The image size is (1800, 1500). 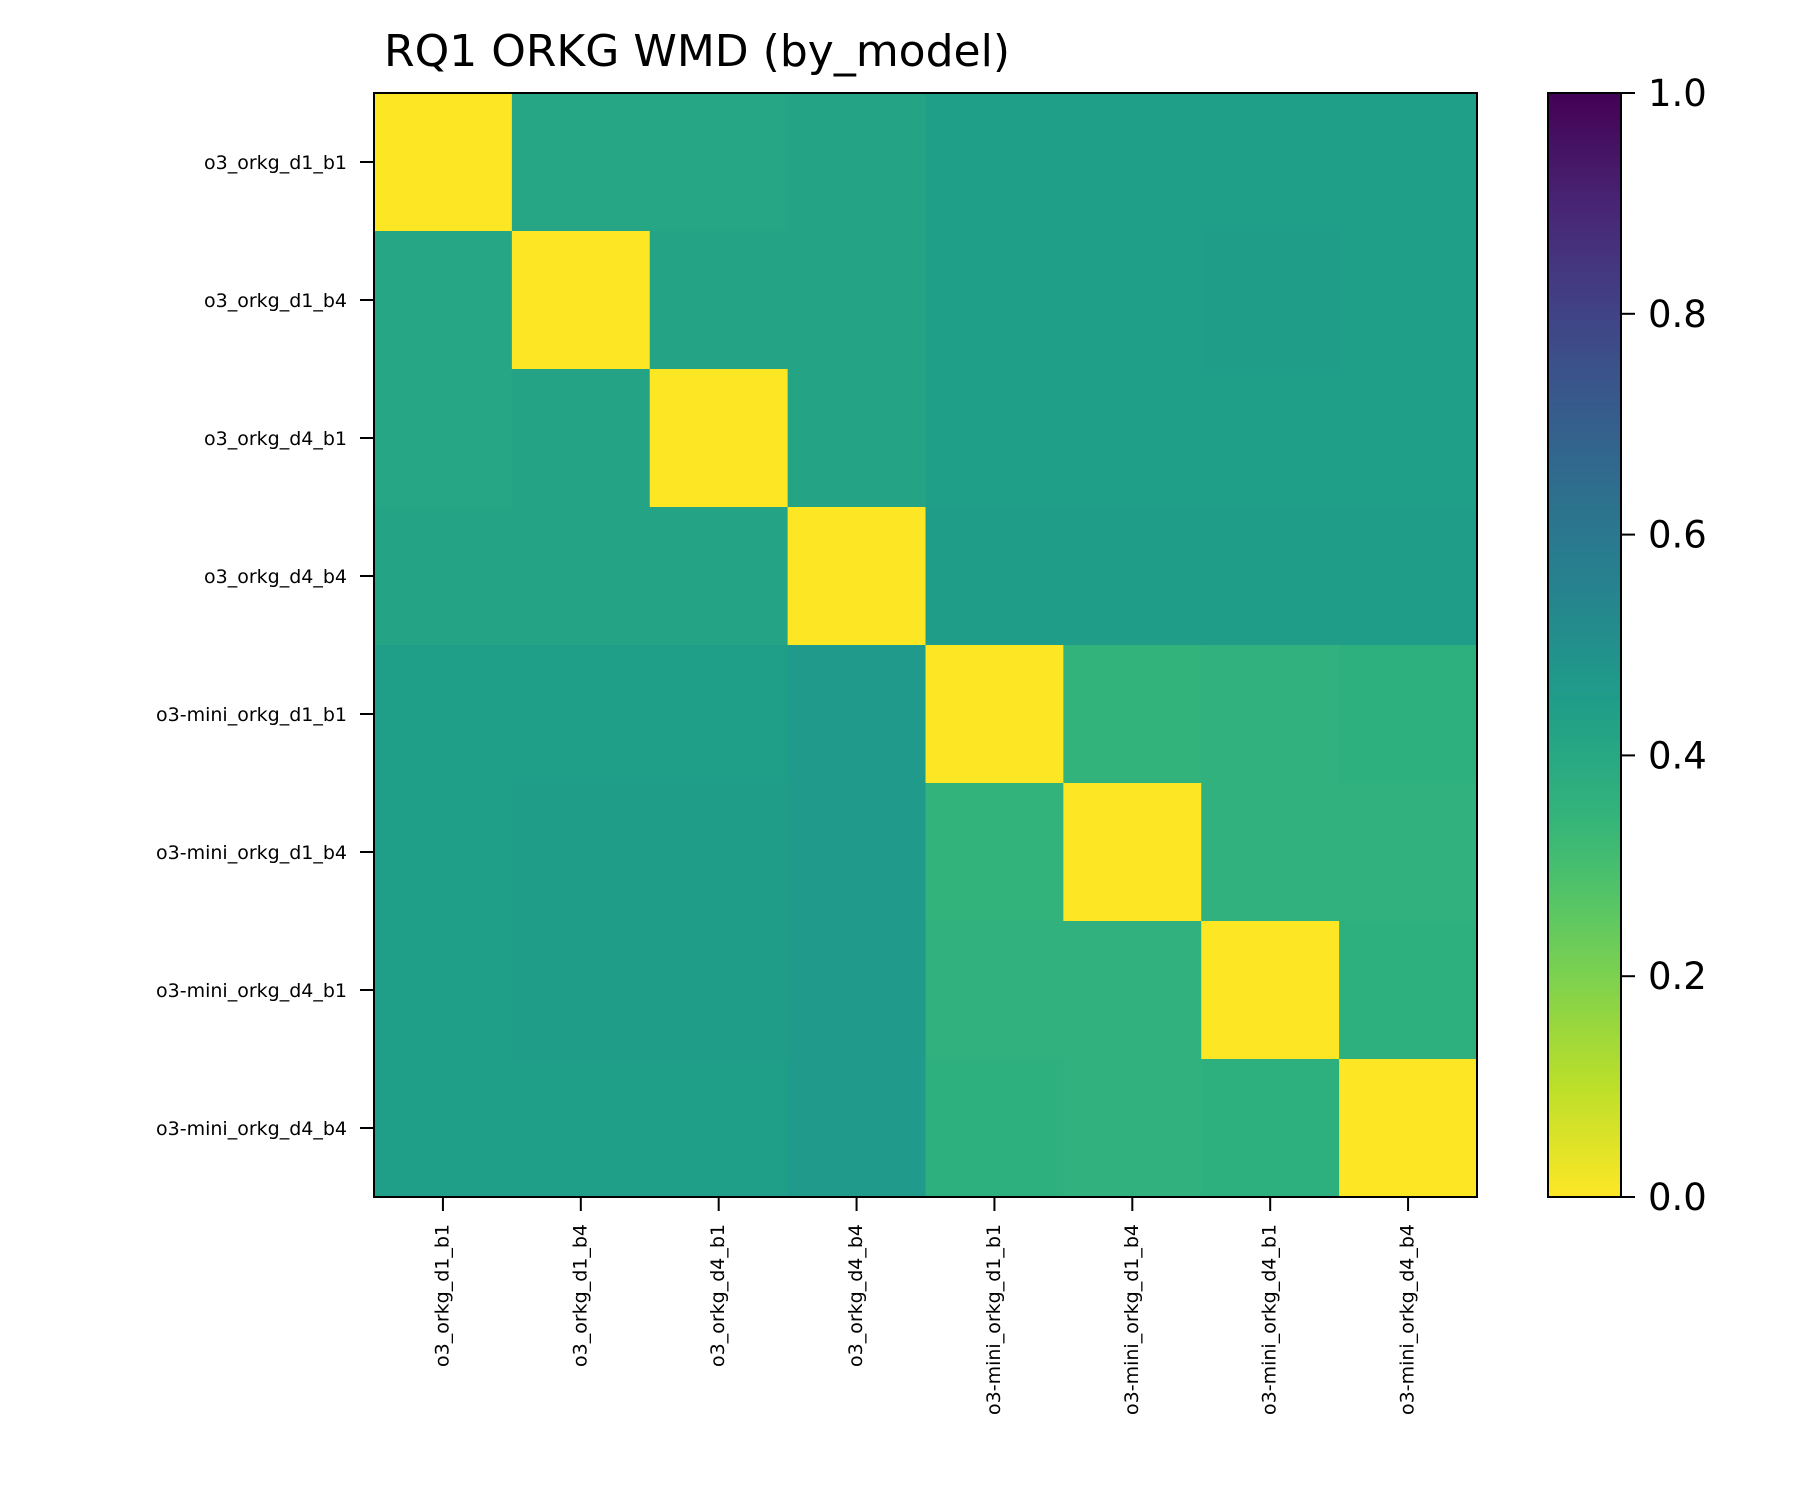 I want to click on x-tick-label: o3-mini_orkg_d1_b4, so click(x=1132, y=1319).